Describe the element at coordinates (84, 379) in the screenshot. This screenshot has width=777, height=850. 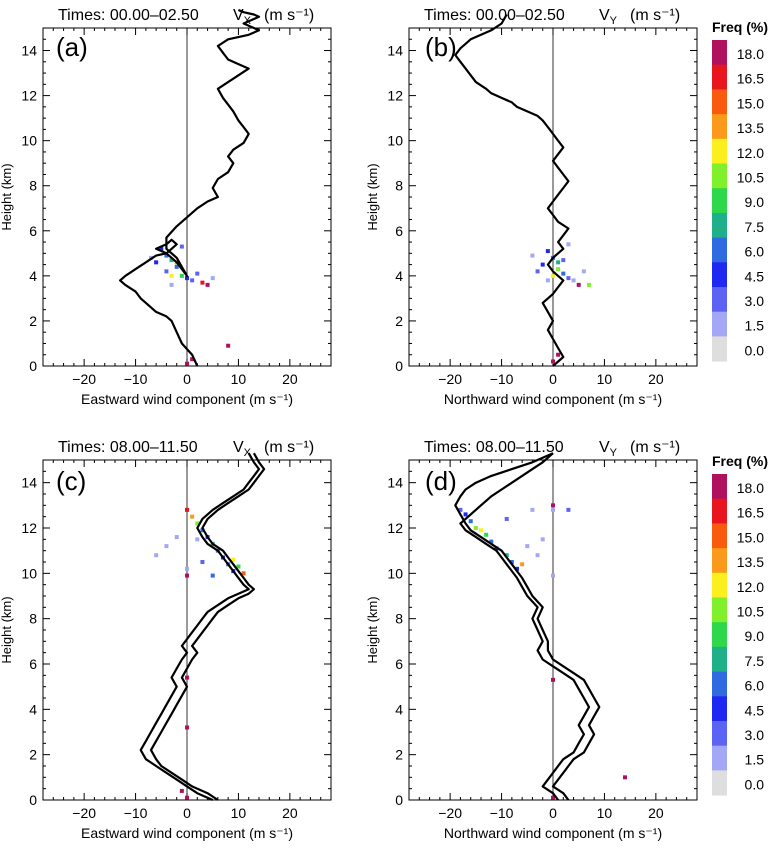
I see `x-tick-label: −20` at that location.